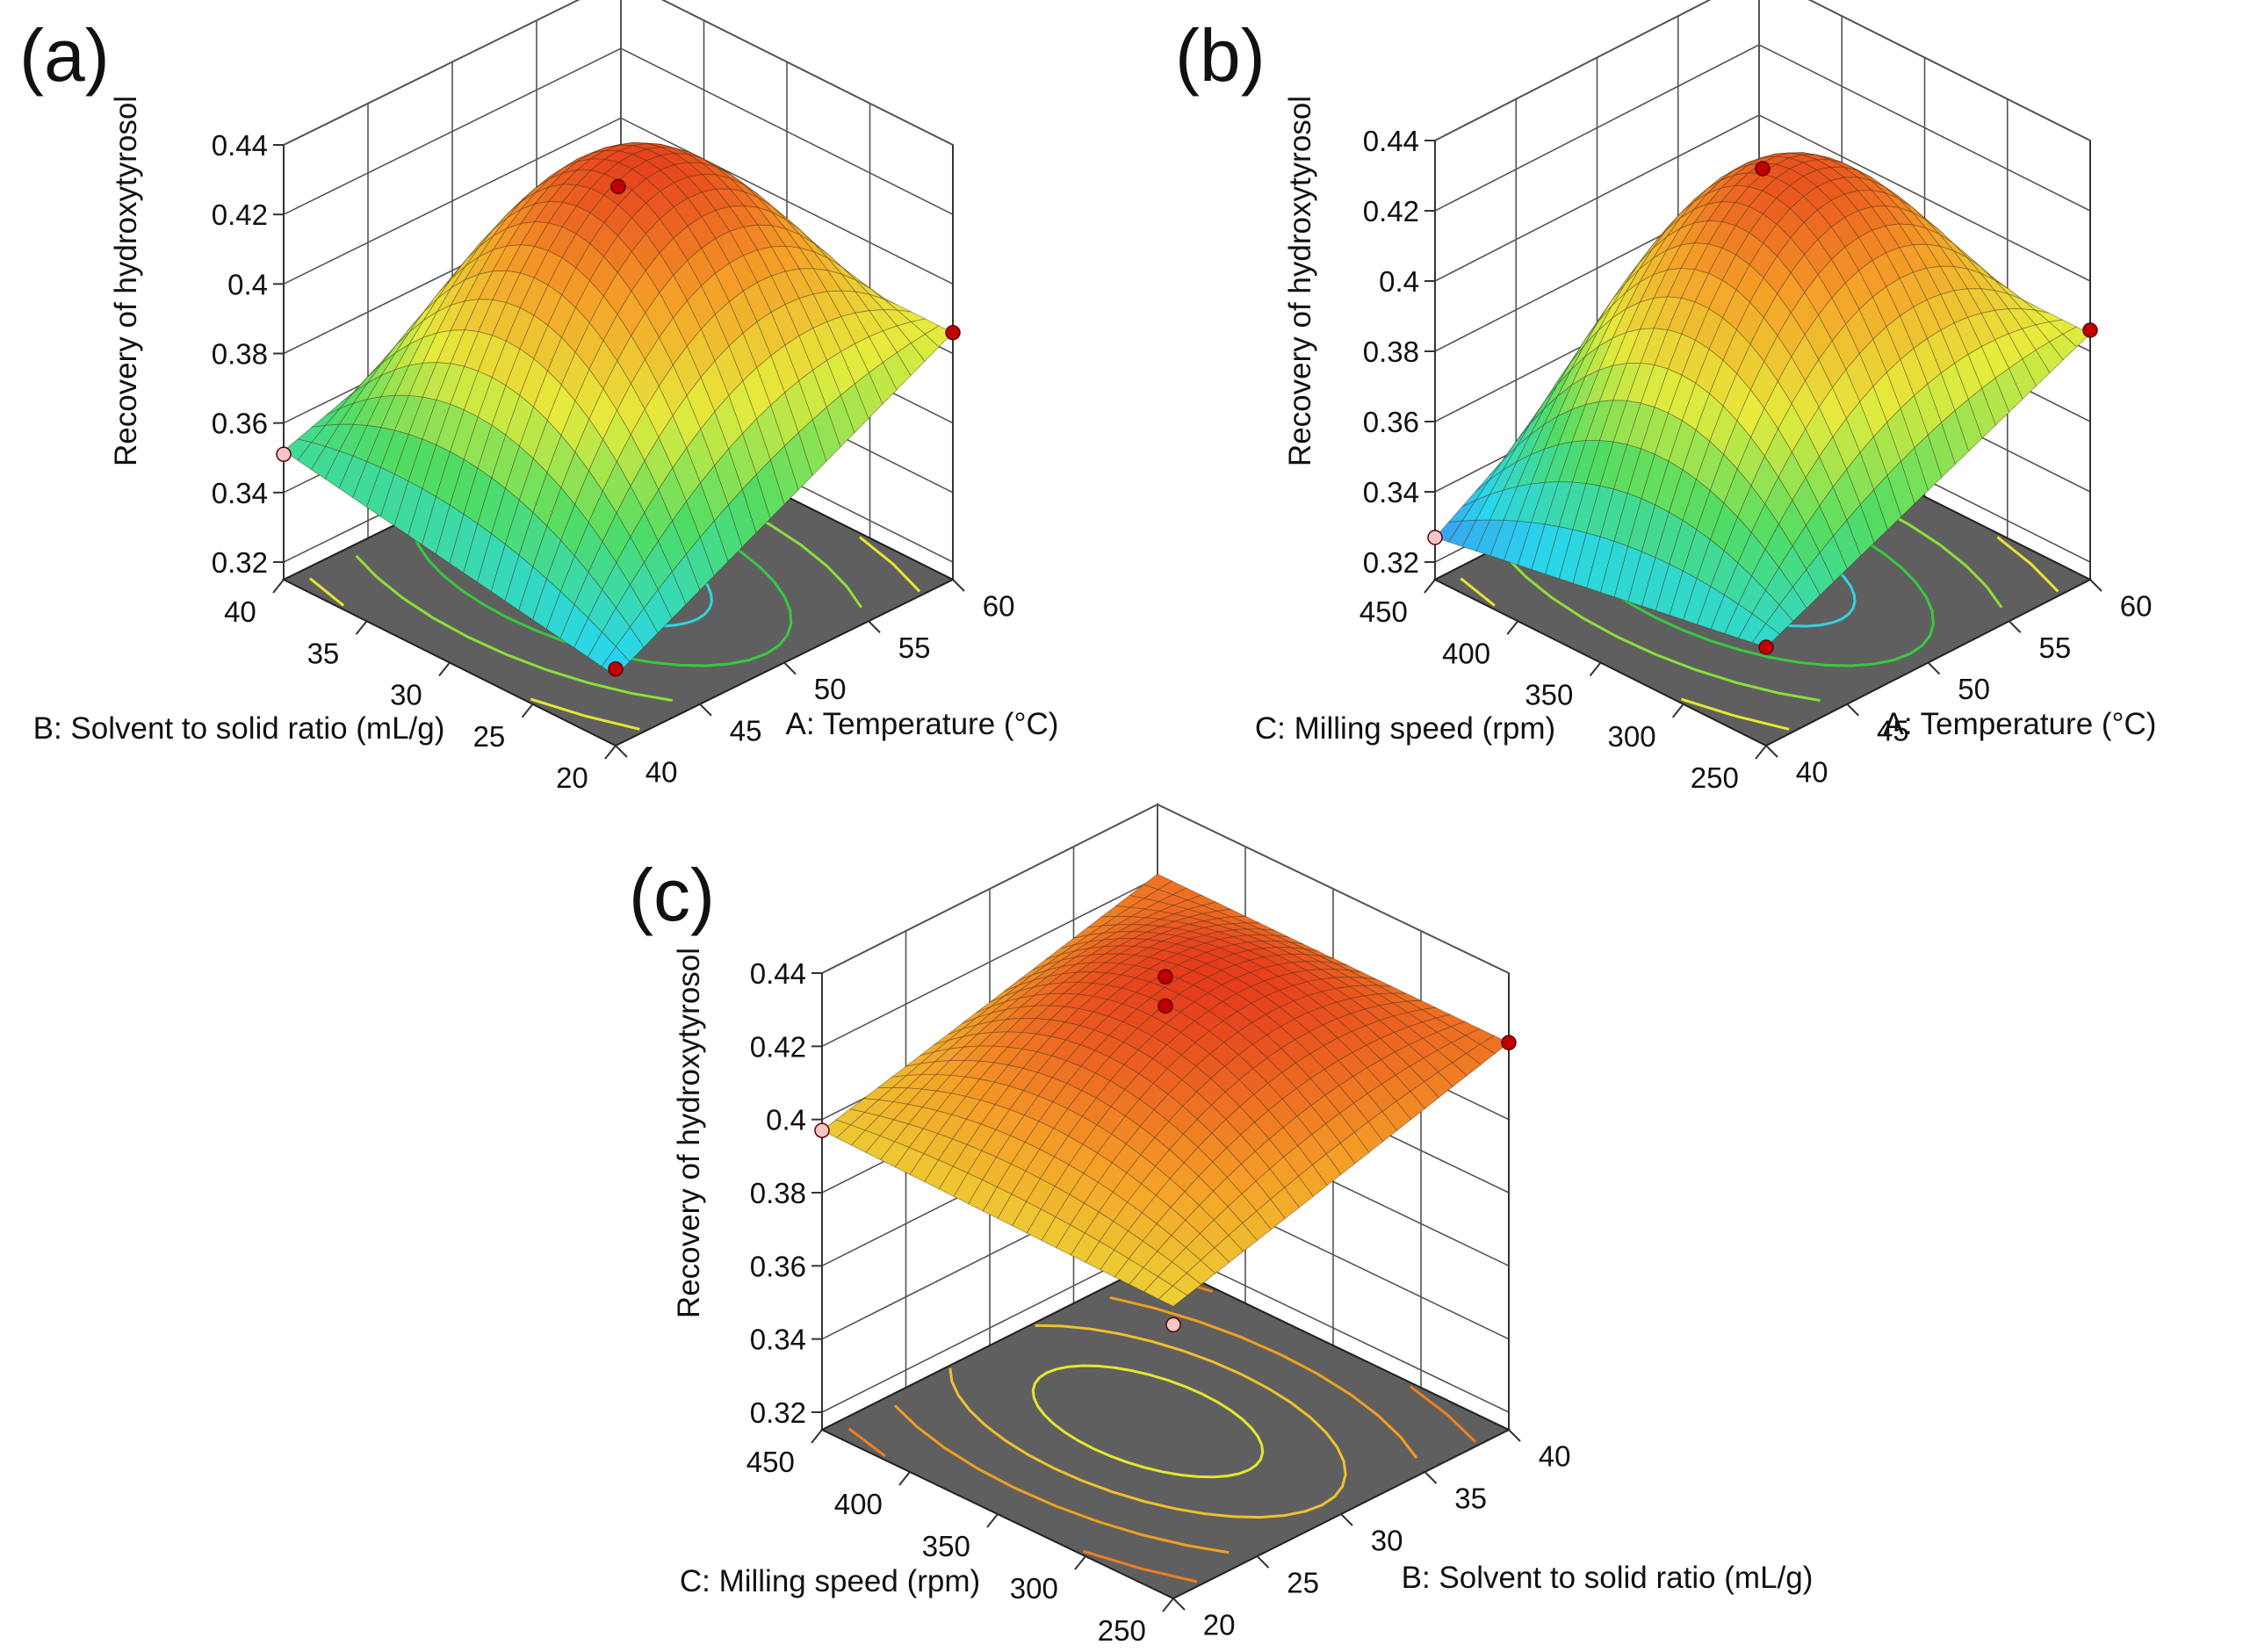  I want to click on z-tick-label: 0.32, so click(1391, 562).